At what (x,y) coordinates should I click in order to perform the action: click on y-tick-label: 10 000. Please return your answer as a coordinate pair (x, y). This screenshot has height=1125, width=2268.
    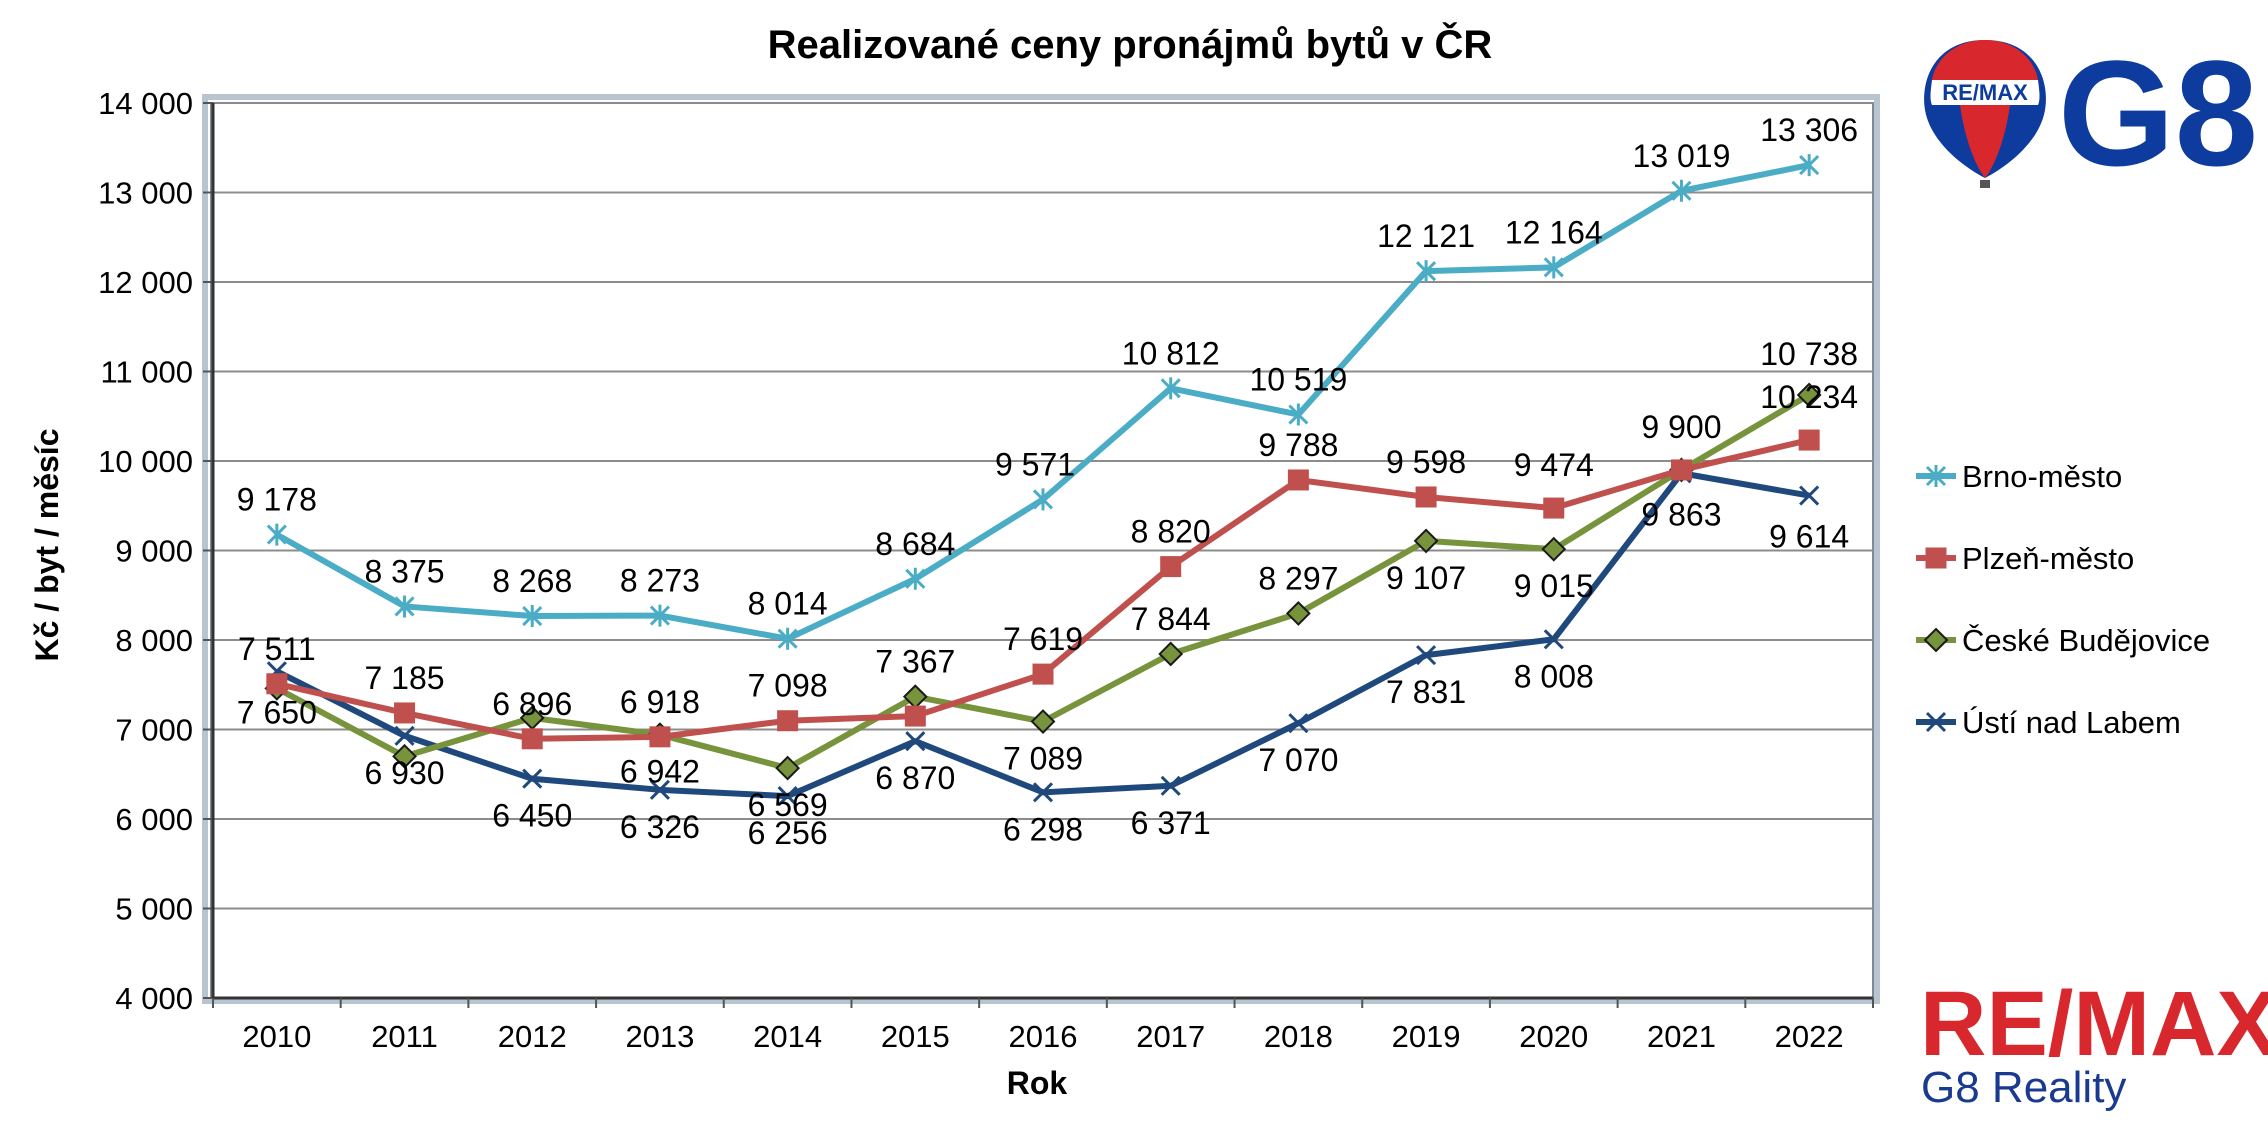
    Looking at the image, I should click on (145, 461).